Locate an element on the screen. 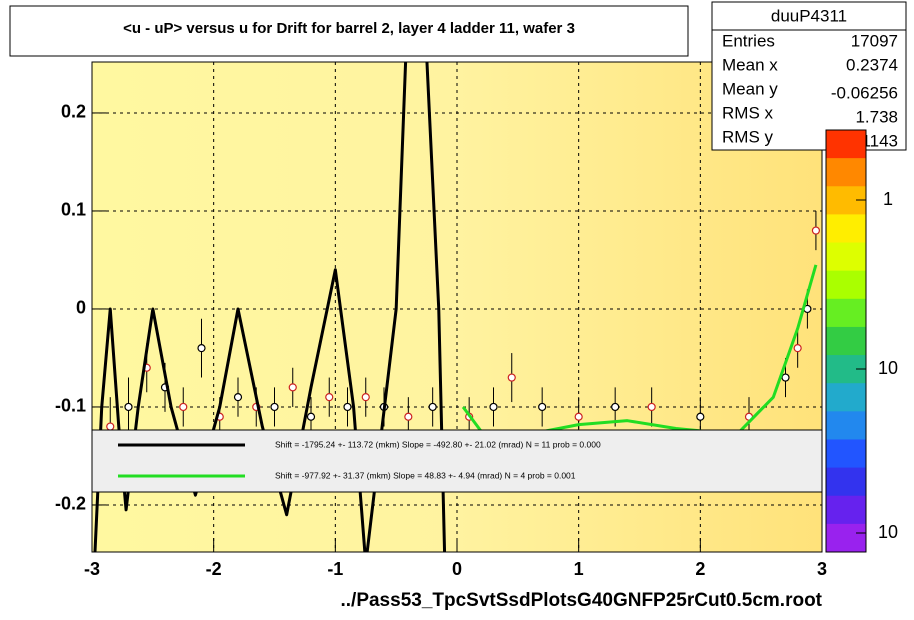  x-tick-label: 3 is located at coordinates (822, 569).